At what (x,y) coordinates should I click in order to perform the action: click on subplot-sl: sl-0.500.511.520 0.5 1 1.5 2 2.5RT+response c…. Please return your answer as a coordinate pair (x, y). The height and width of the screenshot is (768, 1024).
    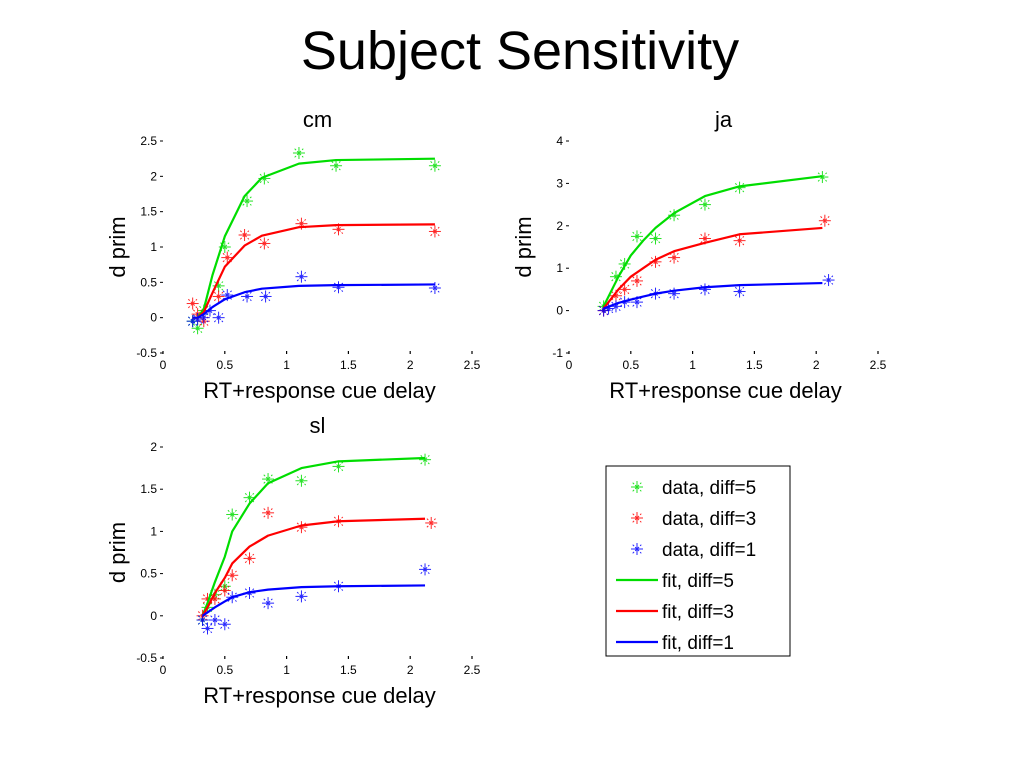
    Looking at the image, I should click on (293, 560).